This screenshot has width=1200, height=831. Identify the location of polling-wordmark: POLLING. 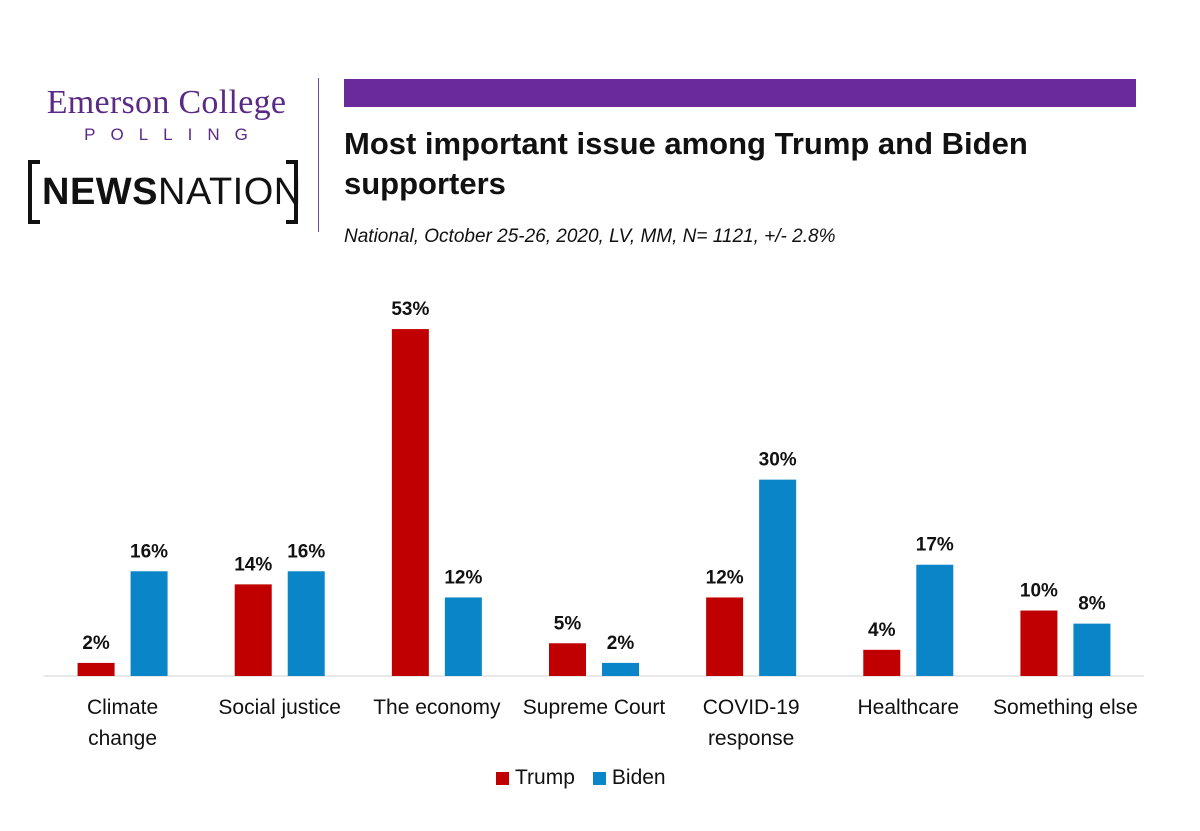
(173, 134).